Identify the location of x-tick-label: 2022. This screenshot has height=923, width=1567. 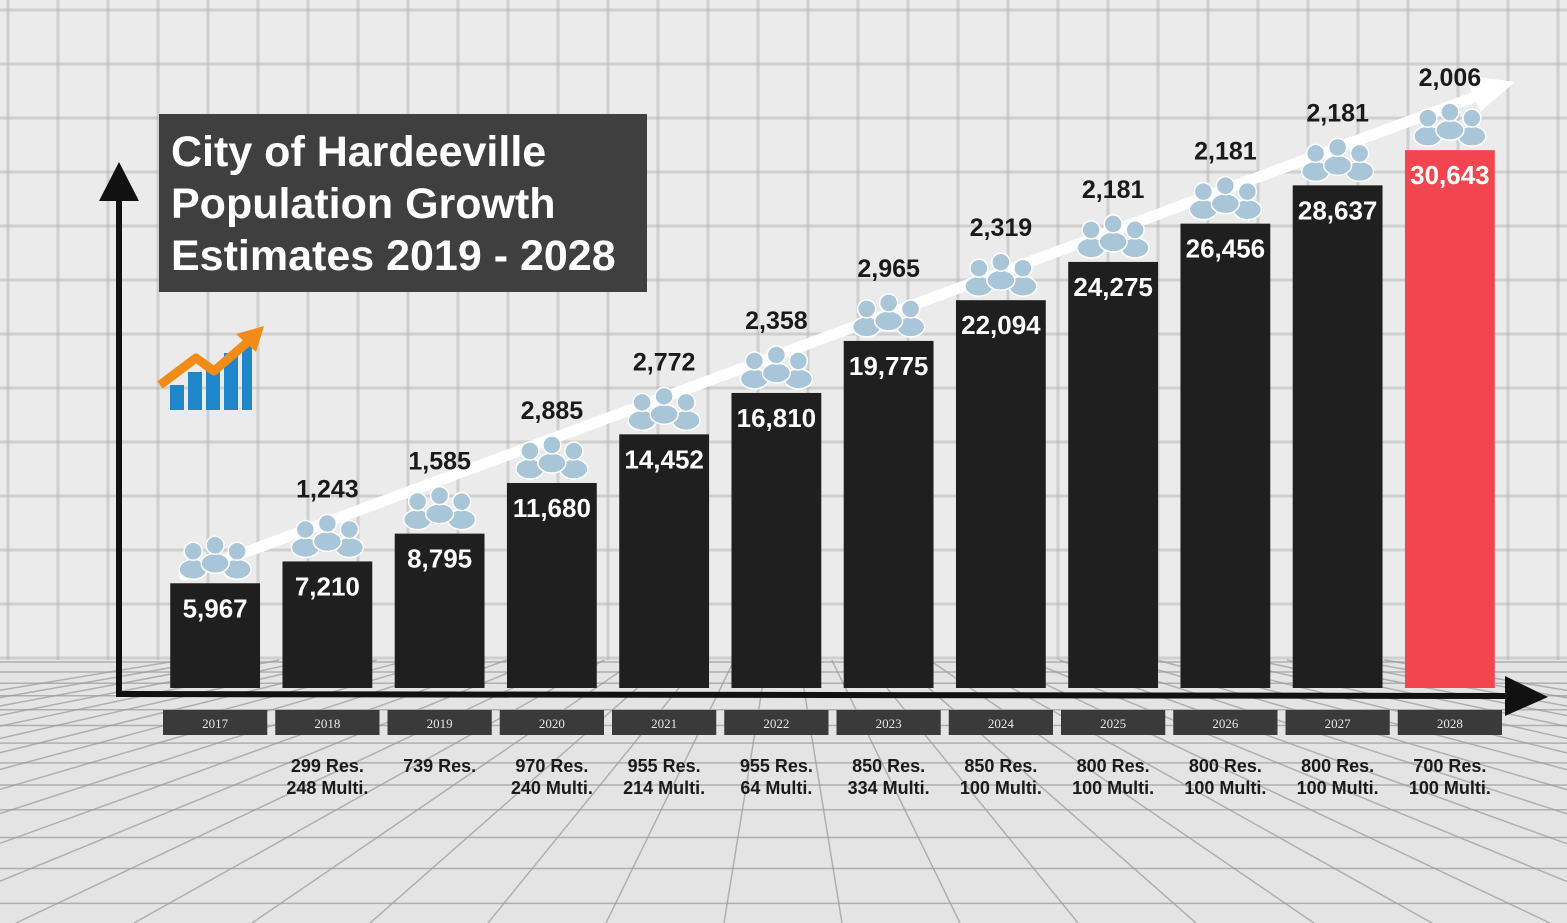
(776, 723).